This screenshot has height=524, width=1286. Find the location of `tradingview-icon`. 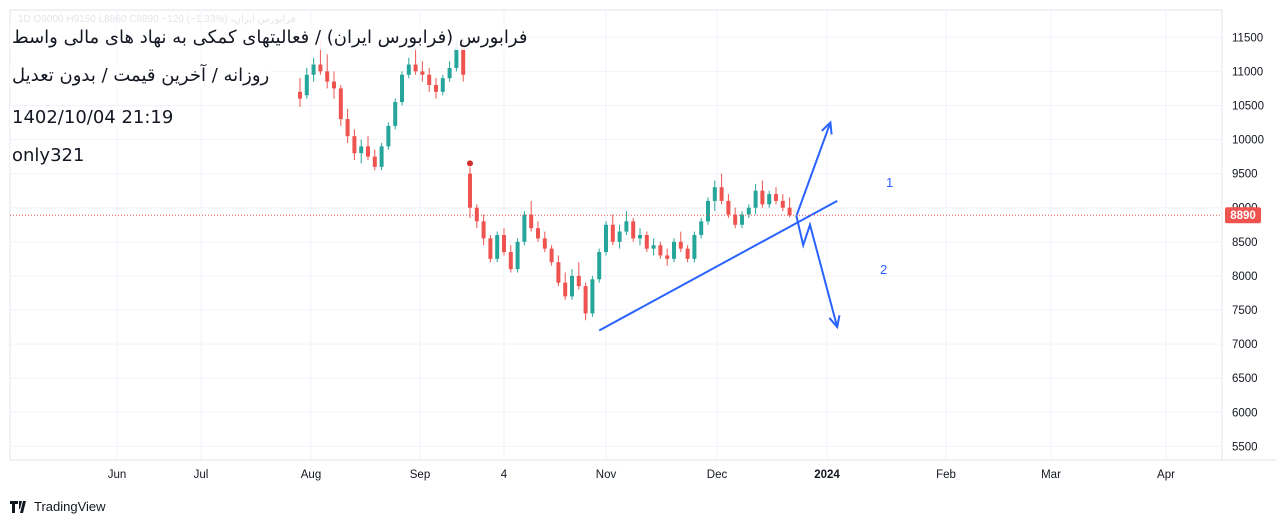

tradingview-icon is located at coordinates (18, 506).